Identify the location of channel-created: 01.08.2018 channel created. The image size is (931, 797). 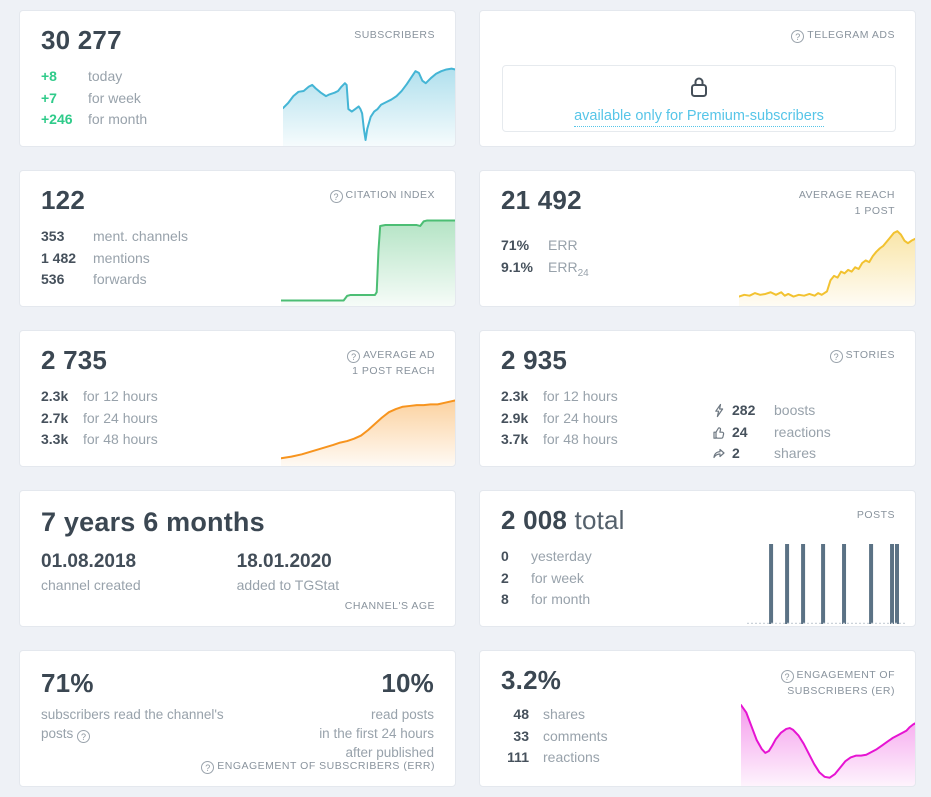
(91, 572).